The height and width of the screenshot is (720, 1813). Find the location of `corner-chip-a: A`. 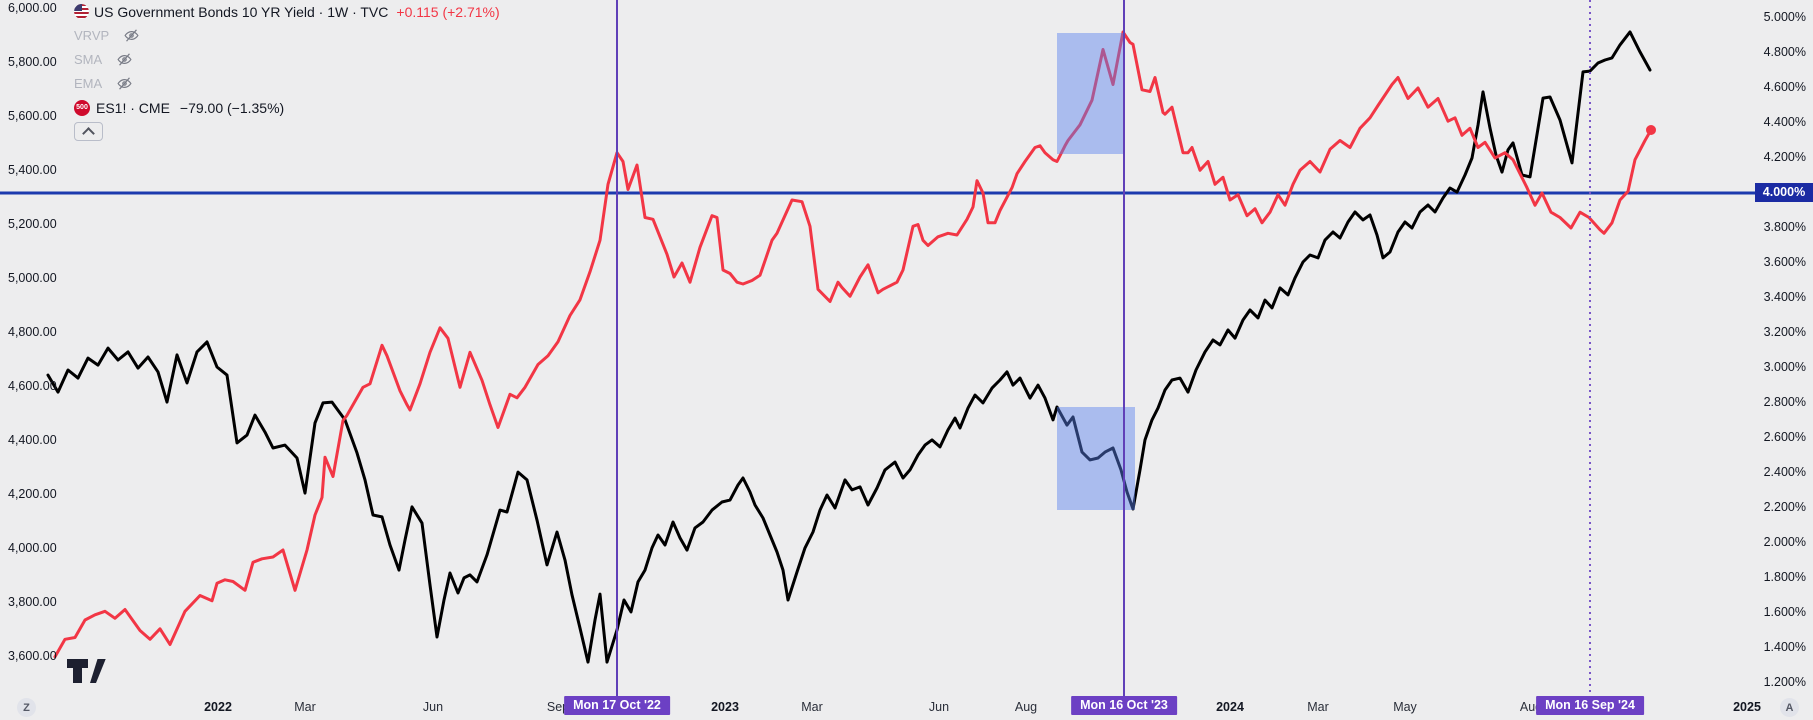

corner-chip-a: A is located at coordinates (1789, 707).